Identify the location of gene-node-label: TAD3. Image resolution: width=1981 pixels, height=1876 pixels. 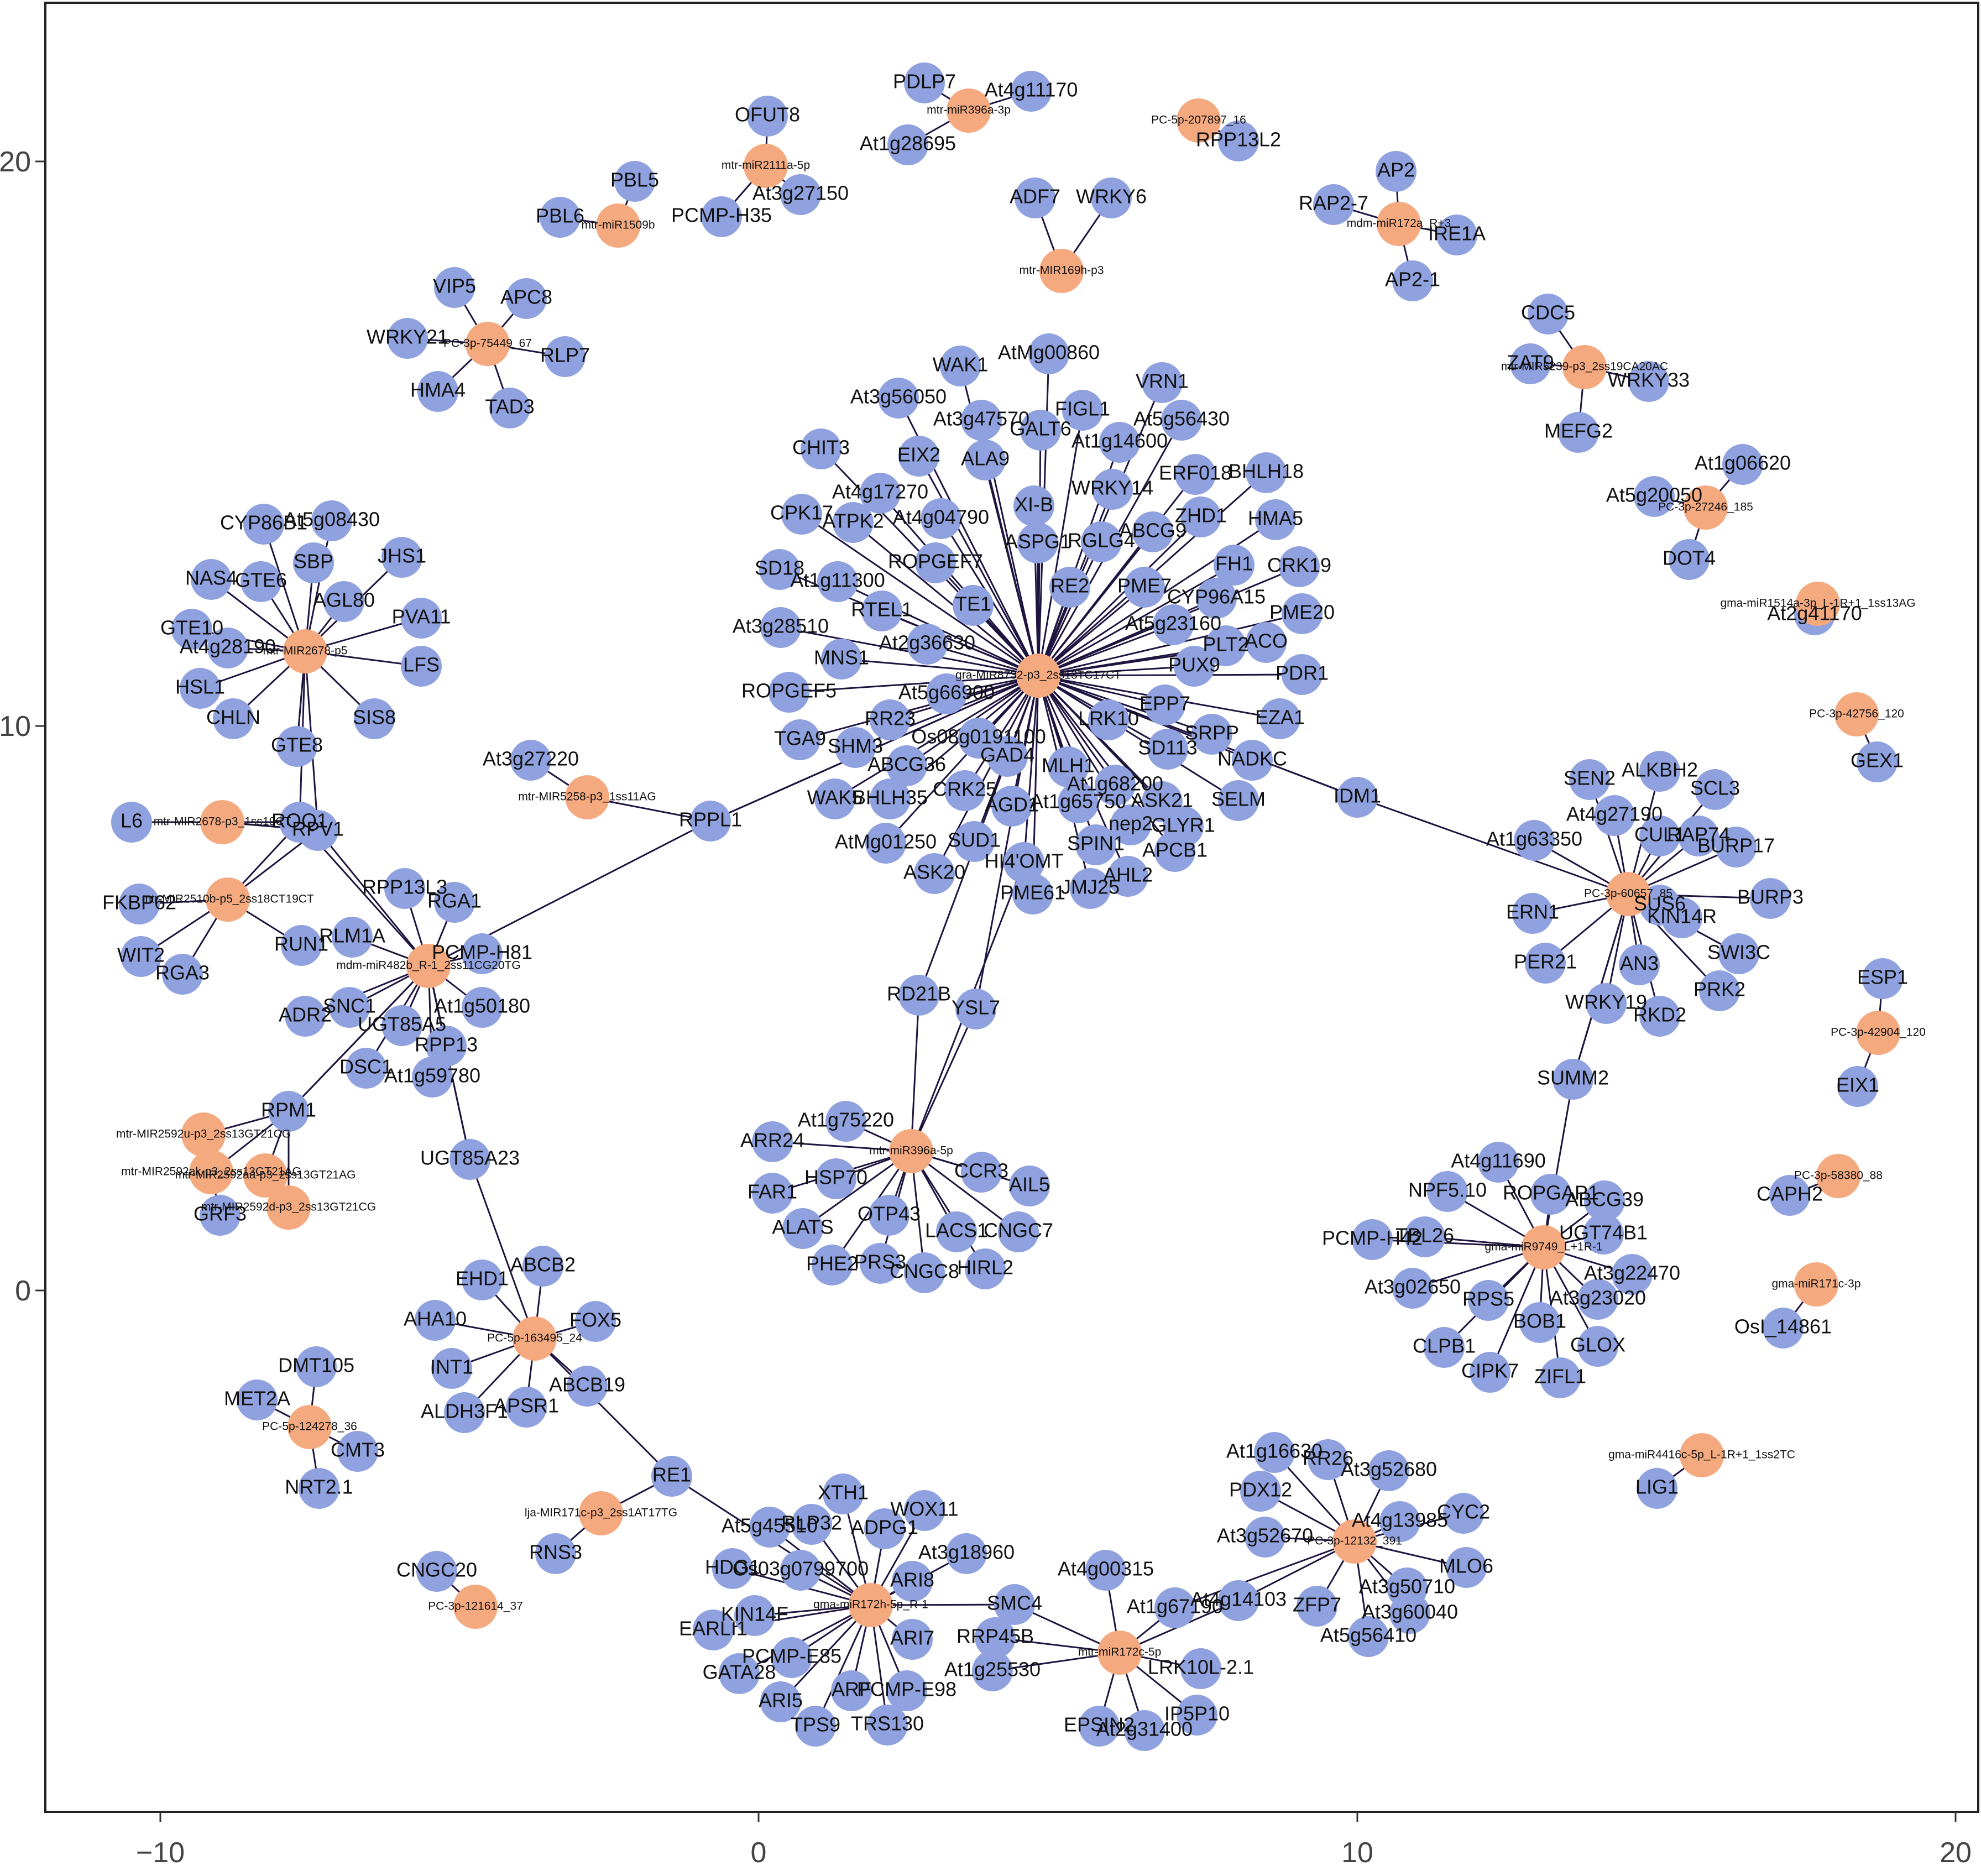
(509, 406).